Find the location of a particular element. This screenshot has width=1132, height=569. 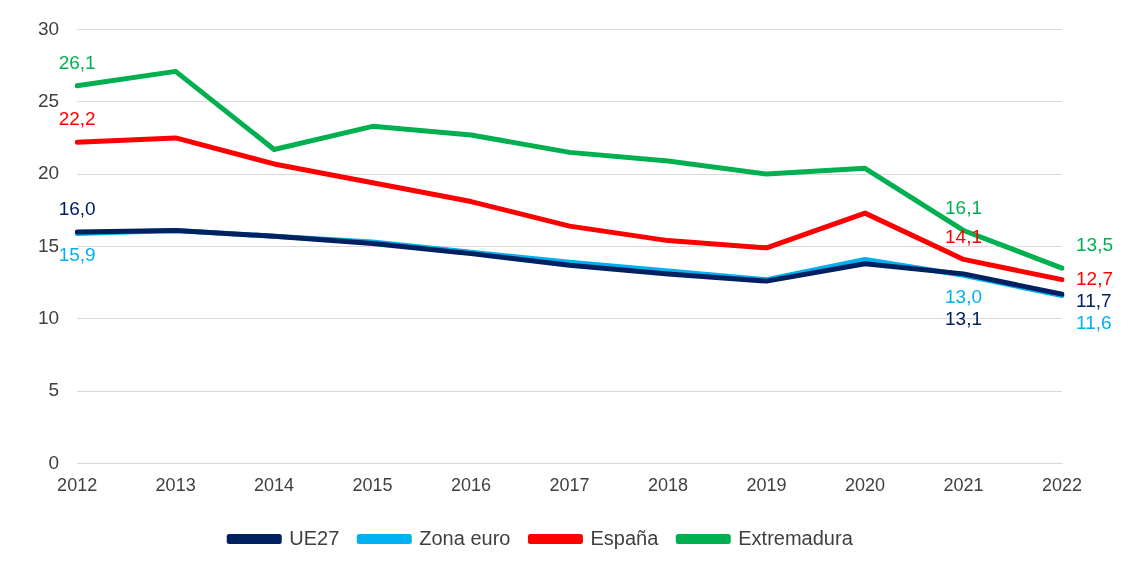

data-label: 13,0 is located at coordinates (964, 296).